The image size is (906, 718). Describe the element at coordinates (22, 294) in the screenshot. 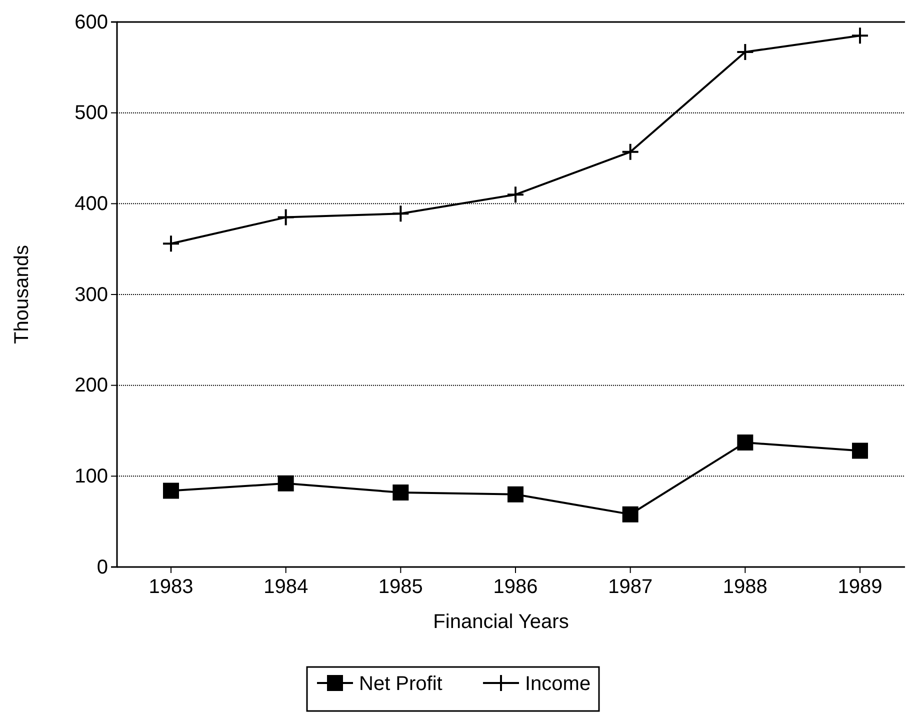

I see `y-axis-title: Thousands` at that location.